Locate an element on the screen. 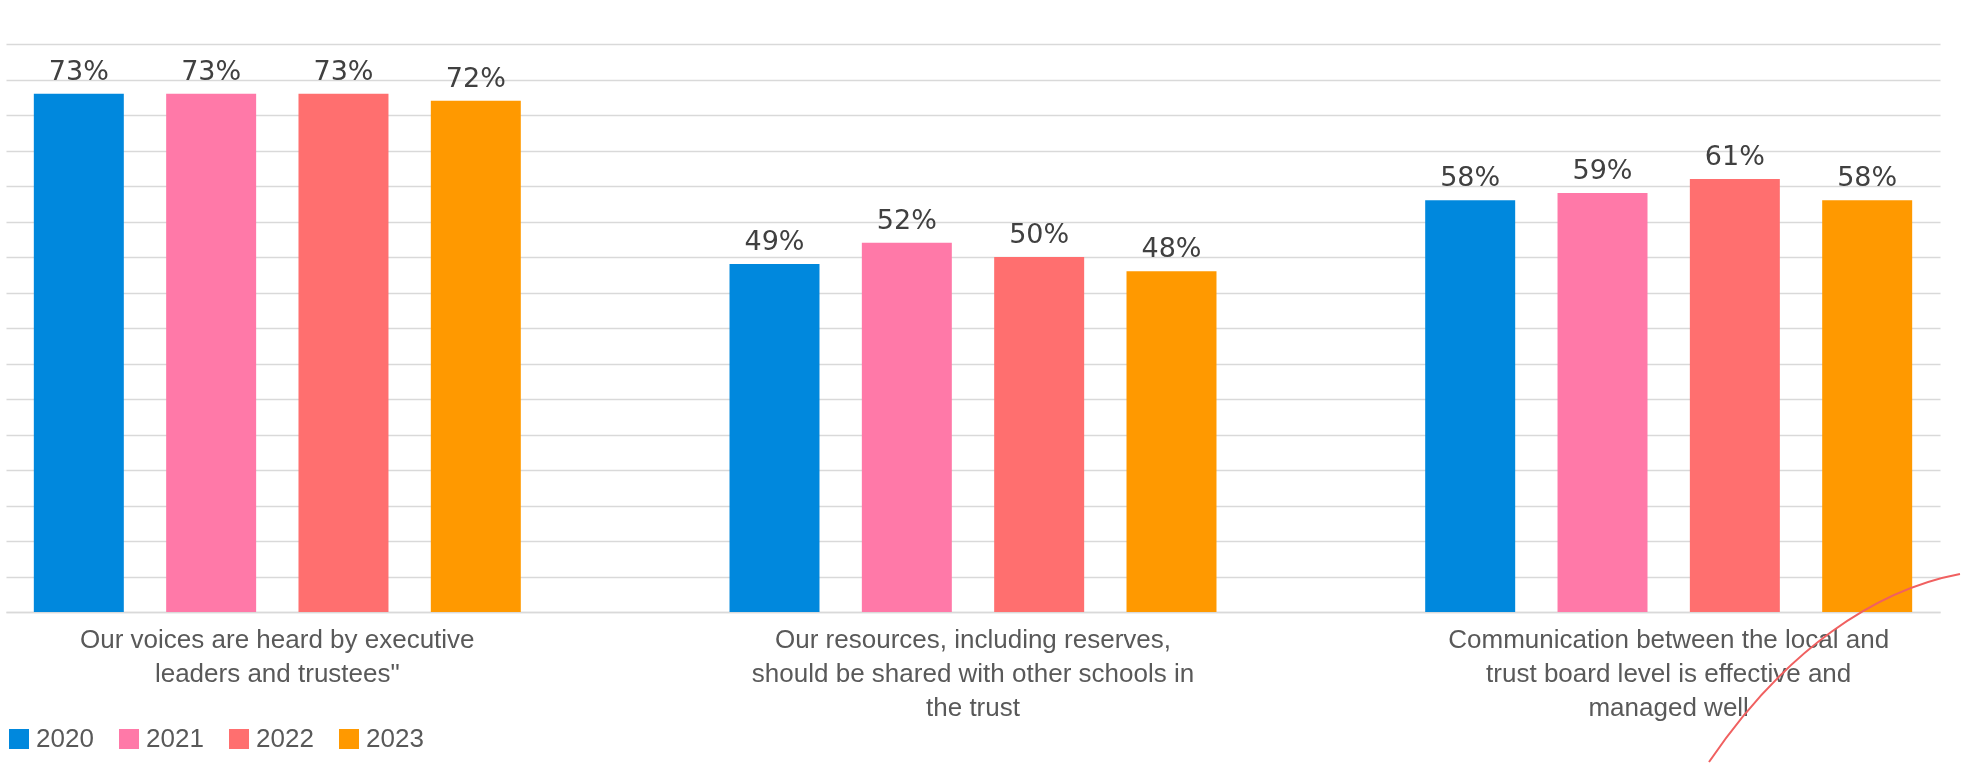  x-tick-label: Our resources, including reserves, should be shared with other schools in the trust is located at coordinates (973, 672).